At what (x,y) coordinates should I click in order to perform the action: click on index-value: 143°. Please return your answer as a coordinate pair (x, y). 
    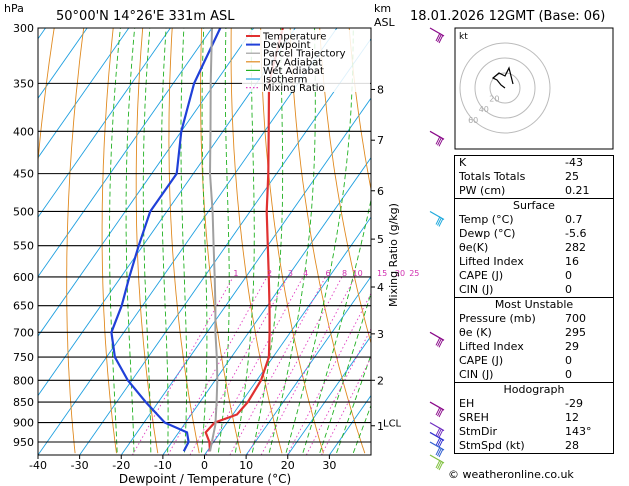
    Looking at the image, I should click on (578, 431).